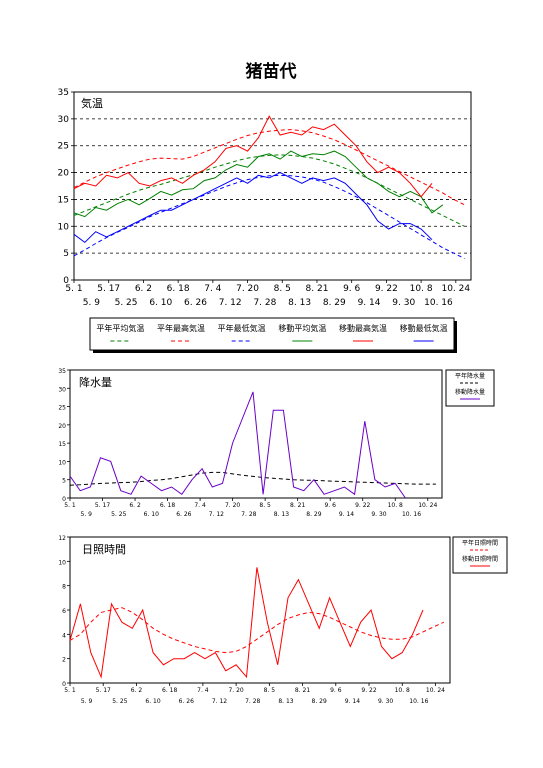 The height and width of the screenshot is (768, 543). I want to click on x-tick-label: 10. 24, so click(427, 505).